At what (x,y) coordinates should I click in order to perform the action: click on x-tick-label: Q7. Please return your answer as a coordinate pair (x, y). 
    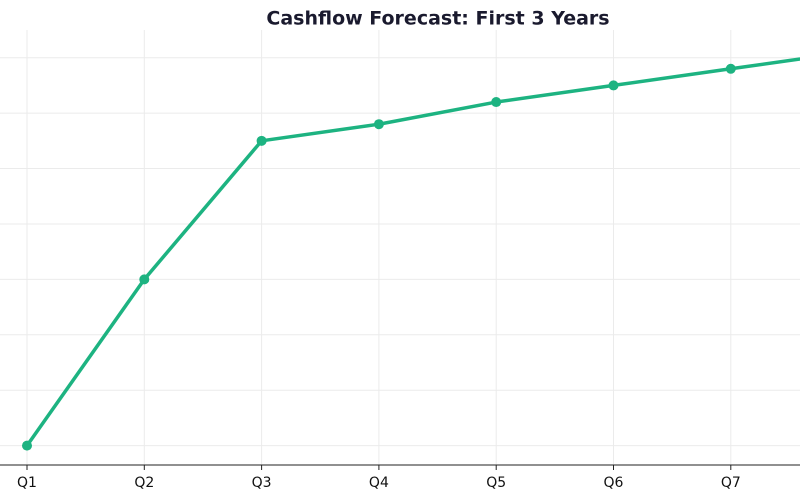
    Looking at the image, I should click on (731, 483).